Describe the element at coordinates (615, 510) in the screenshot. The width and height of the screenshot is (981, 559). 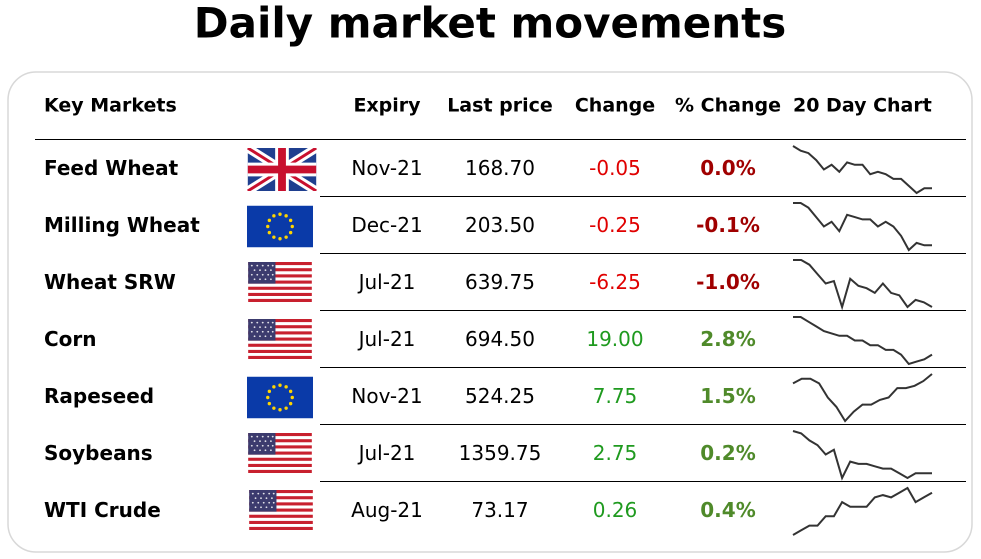
I see `change: 0.26` at that location.